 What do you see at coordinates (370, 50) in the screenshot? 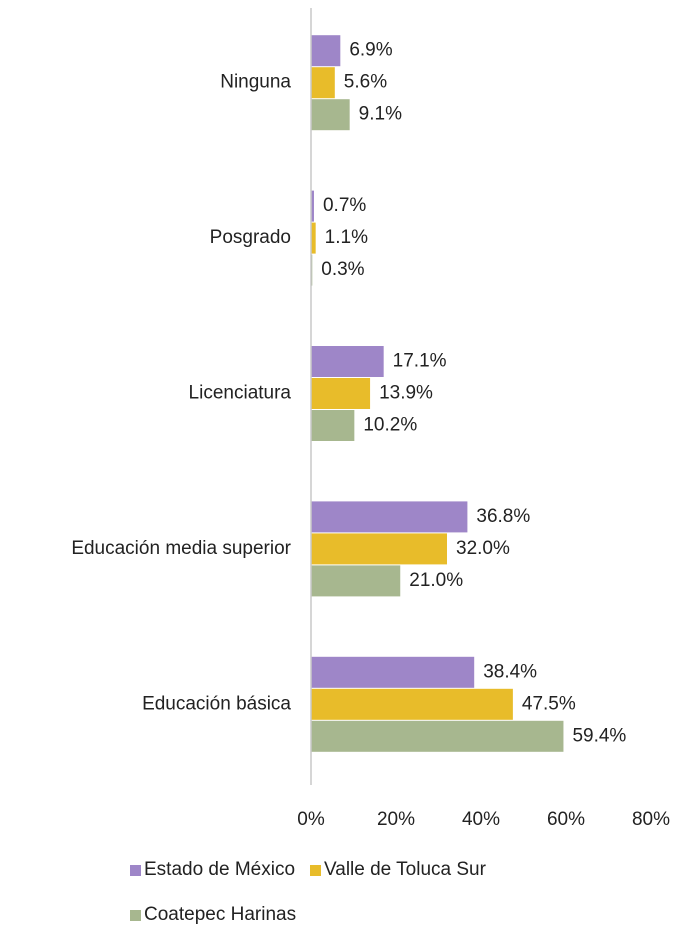
I see `value-label: 6.9%` at bounding box center [370, 50].